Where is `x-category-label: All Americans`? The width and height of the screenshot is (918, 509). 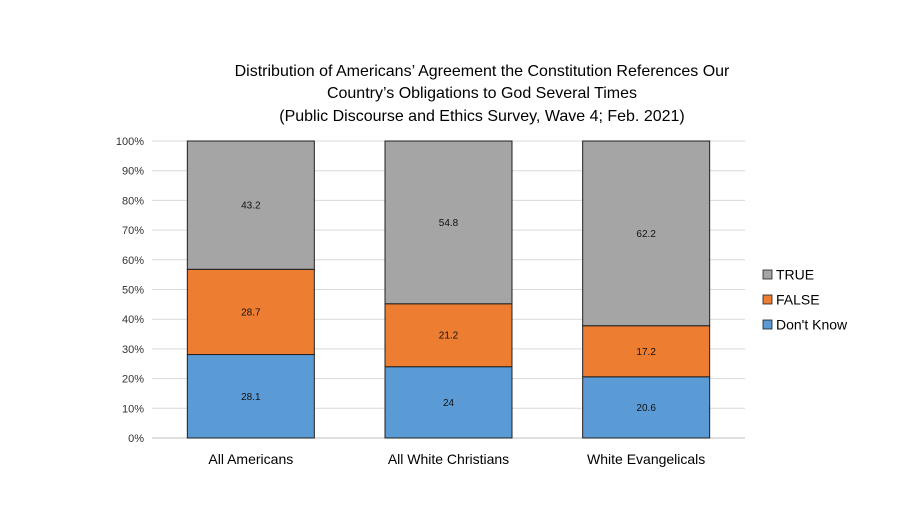 x-category-label: All Americans is located at coordinates (250, 459).